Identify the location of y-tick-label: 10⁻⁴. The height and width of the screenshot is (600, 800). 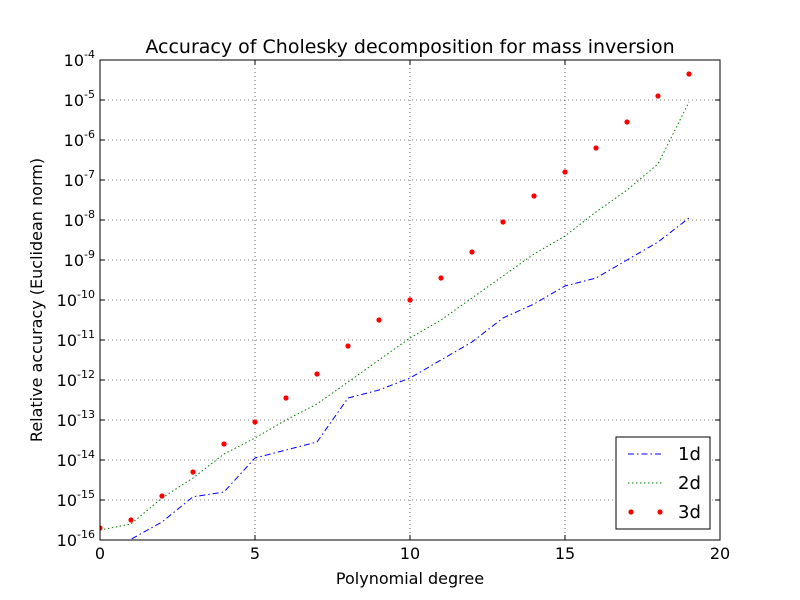
(79, 59).